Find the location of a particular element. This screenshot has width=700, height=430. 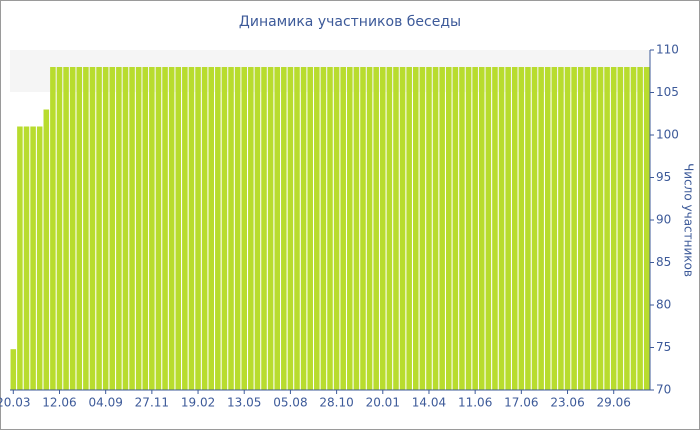

y-tick-label: 90 is located at coordinates (663, 220).